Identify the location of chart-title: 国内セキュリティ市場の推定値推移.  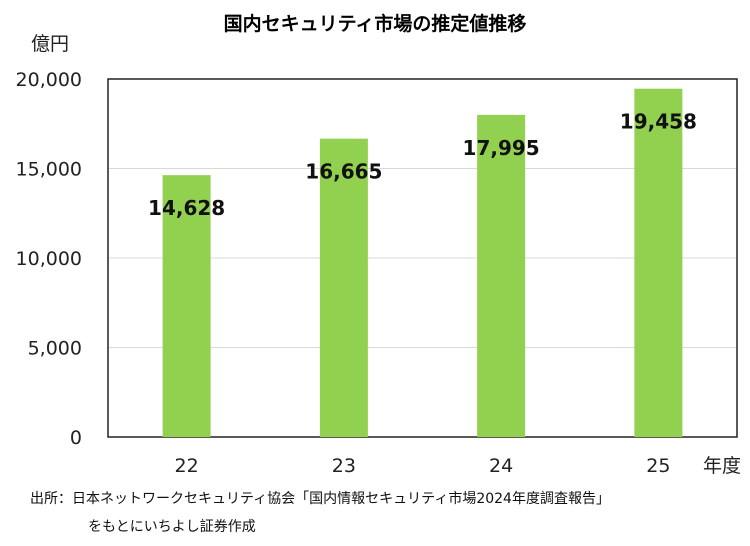
(375, 23).